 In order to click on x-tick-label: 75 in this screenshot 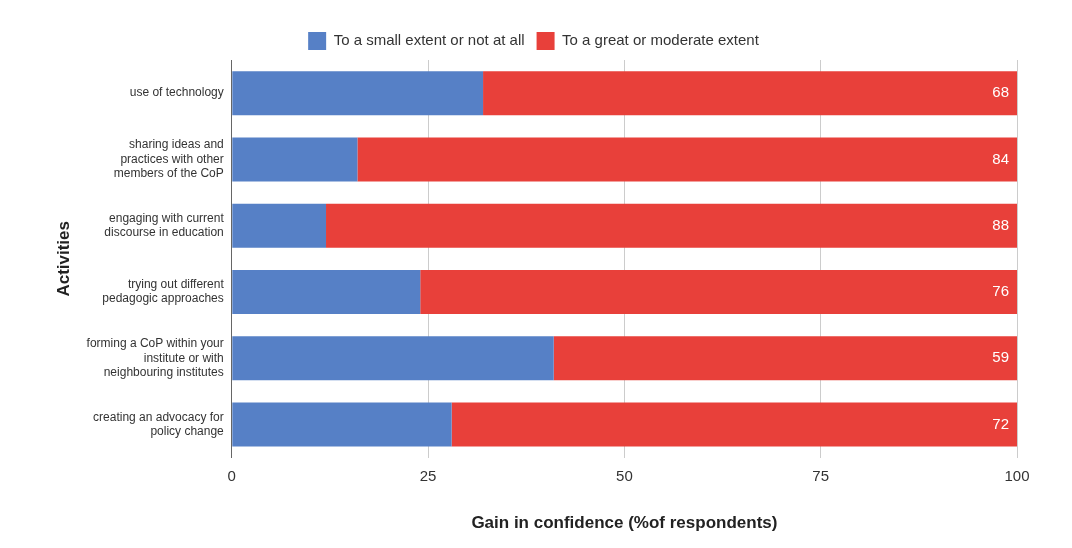, I will do `click(821, 475)`.